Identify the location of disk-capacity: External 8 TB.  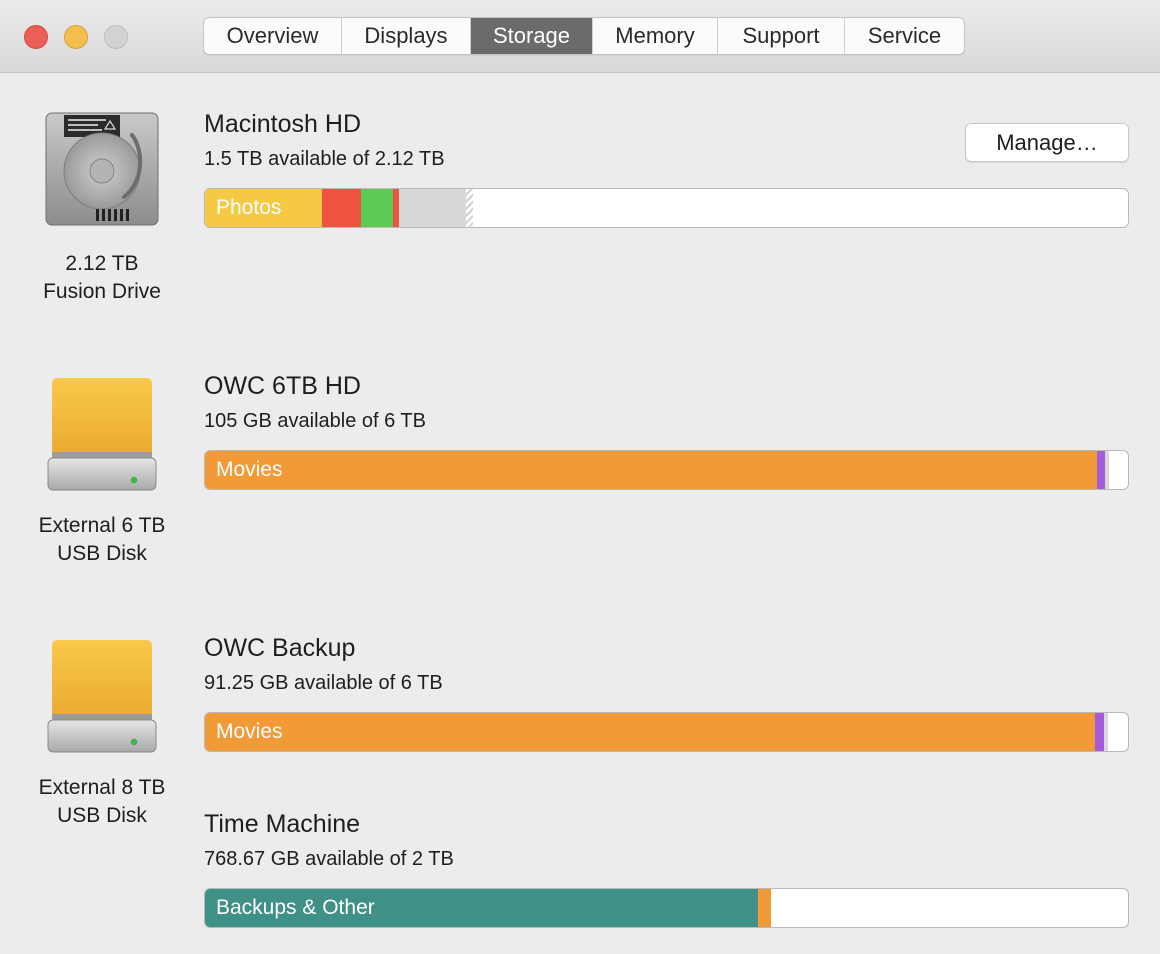
(102, 787).